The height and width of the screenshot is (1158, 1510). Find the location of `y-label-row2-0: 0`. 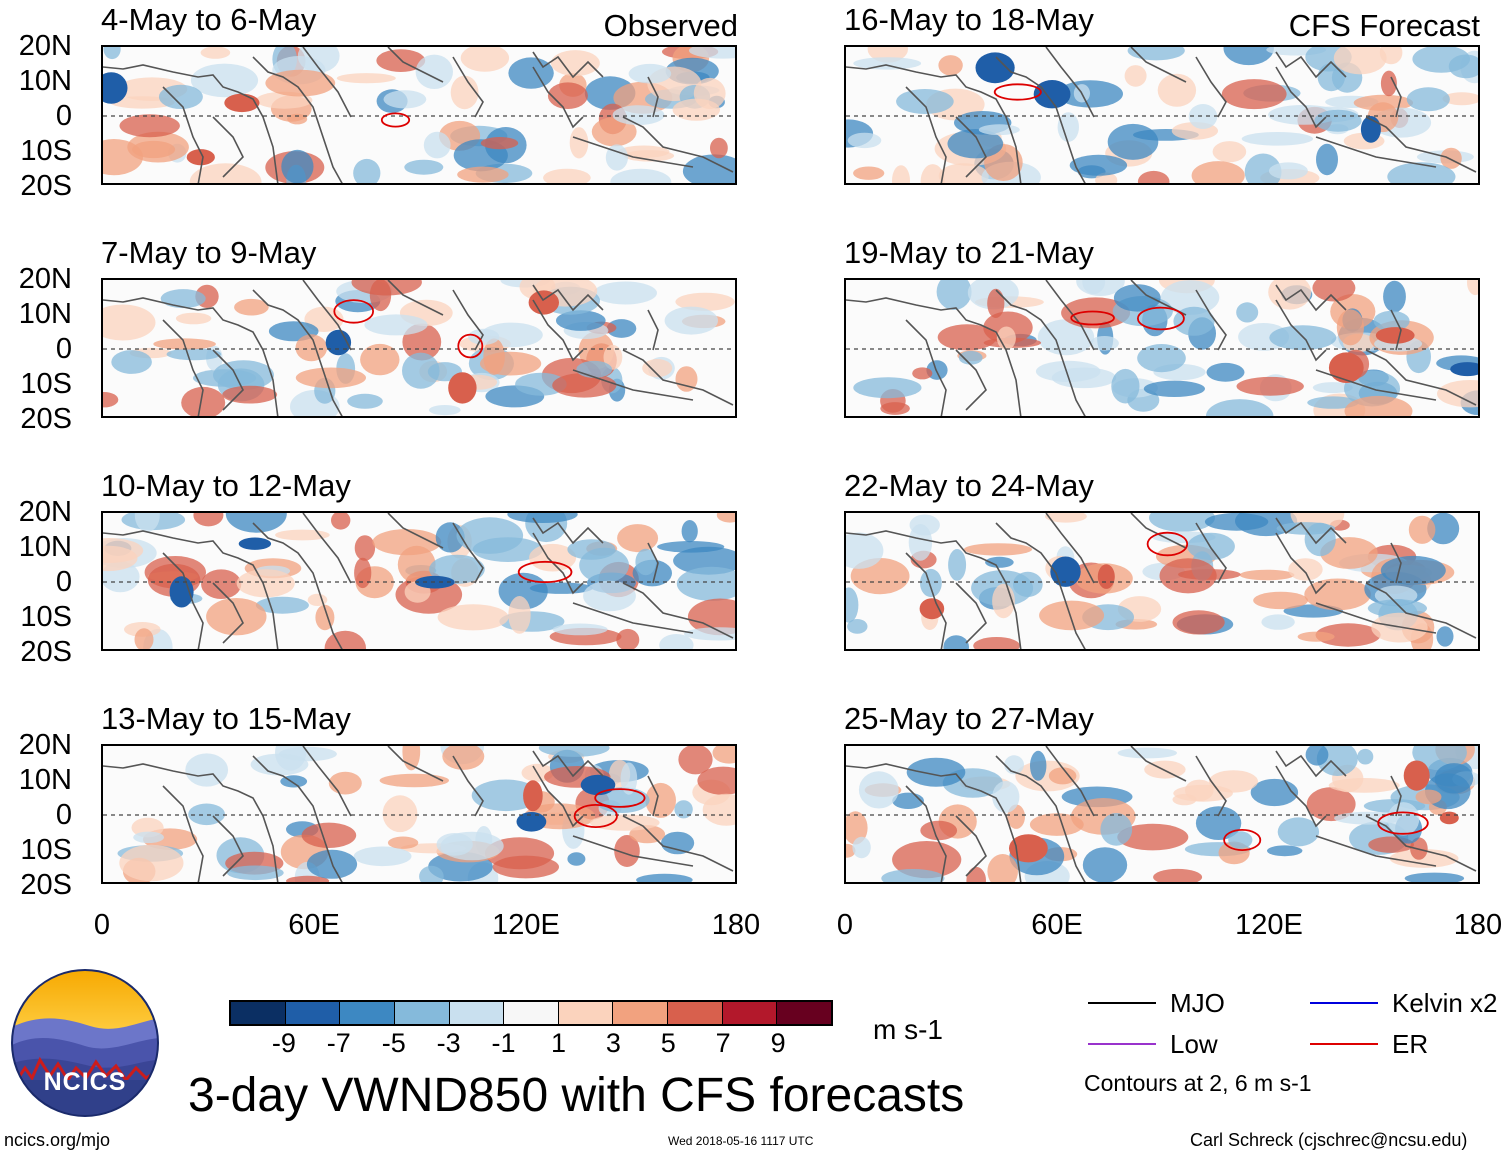

y-label-row2-0: 0 is located at coordinates (63, 349).